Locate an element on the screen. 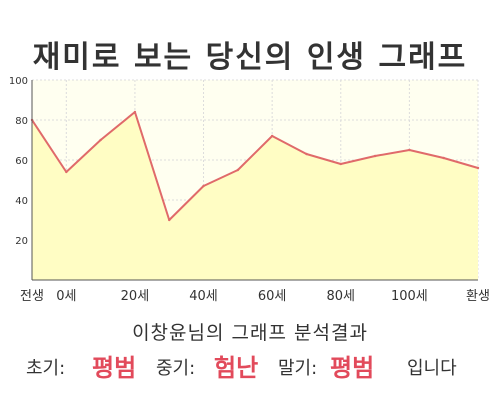 The width and height of the screenshot is (500, 400). y-tick-label: 60 is located at coordinates (21, 161).